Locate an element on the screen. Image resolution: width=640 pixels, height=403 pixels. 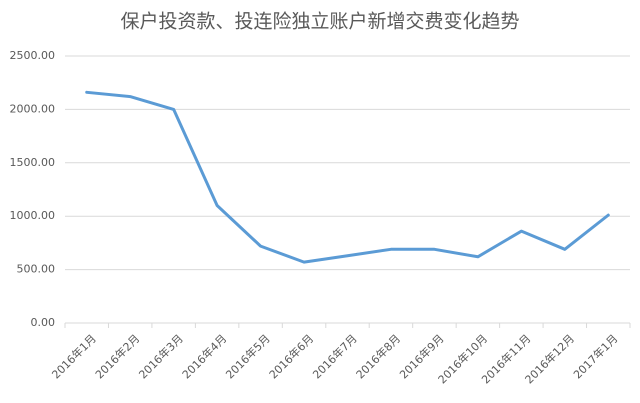
y-tick-label: 2000.00 is located at coordinates (33, 108).